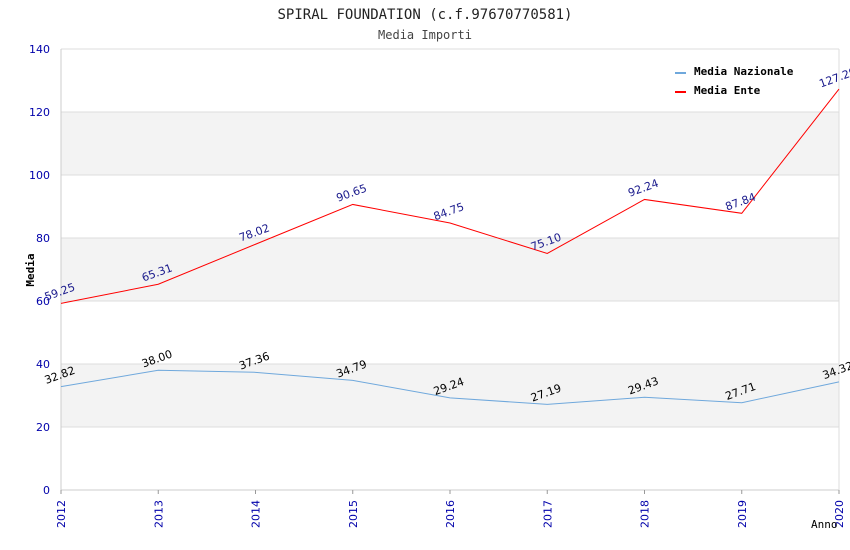  Describe the element at coordinates (43, 301) in the screenshot. I see `y-tick-label-60: 60` at that location.